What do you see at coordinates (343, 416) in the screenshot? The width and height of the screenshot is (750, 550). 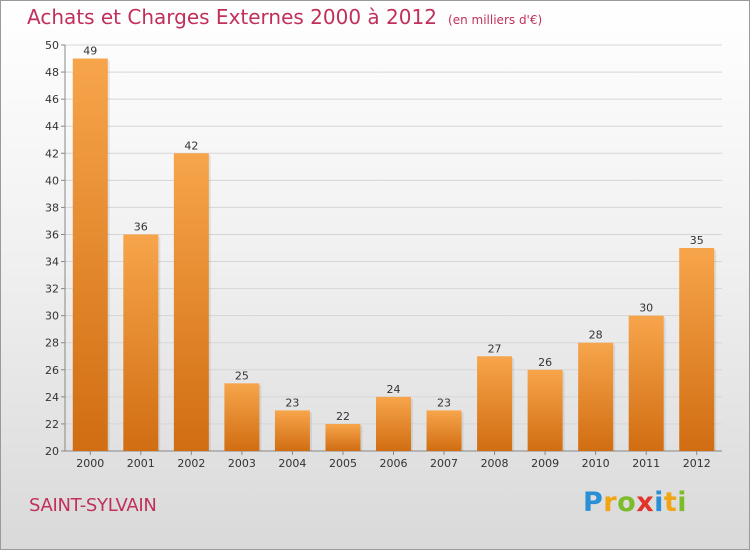 I see `data-label: 22` at bounding box center [343, 416].